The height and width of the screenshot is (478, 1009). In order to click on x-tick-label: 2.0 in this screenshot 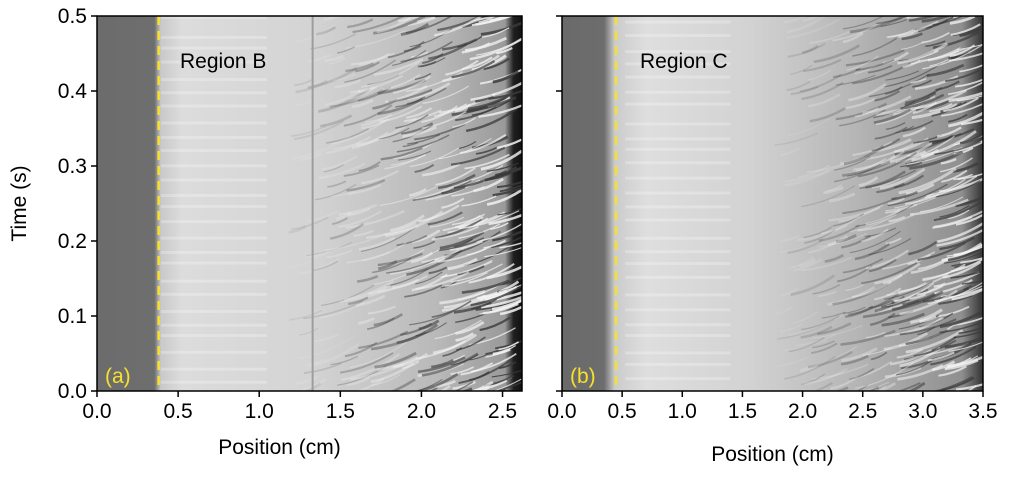, I will do `click(421, 411)`.